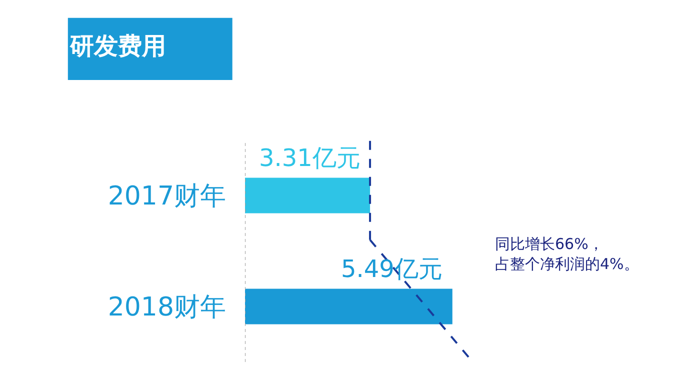 The height and width of the screenshot is (382, 698). Describe the element at coordinates (391, 269) in the screenshot. I see `data-label: 5.49亿元` at that location.